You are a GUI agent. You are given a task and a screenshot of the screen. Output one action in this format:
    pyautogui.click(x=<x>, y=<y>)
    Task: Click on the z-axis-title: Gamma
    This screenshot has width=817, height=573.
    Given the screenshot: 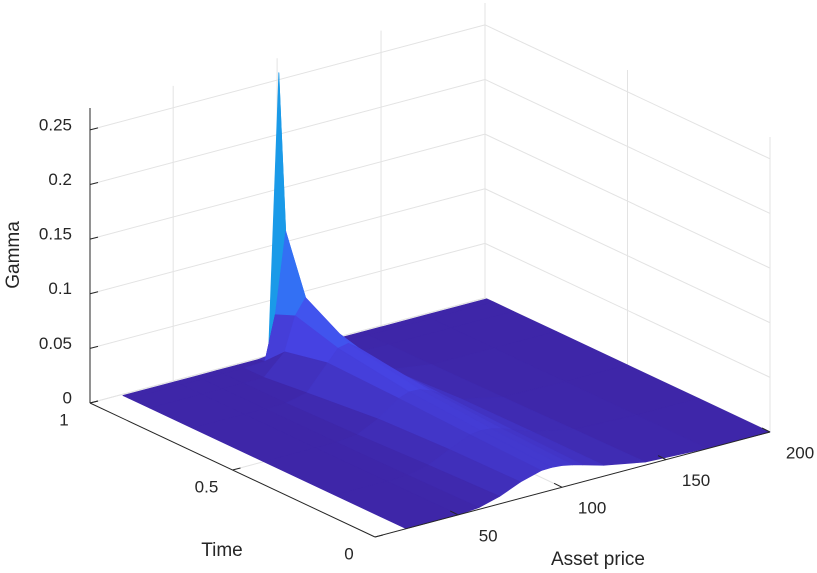 What is the action you would take?
    pyautogui.click(x=13, y=255)
    